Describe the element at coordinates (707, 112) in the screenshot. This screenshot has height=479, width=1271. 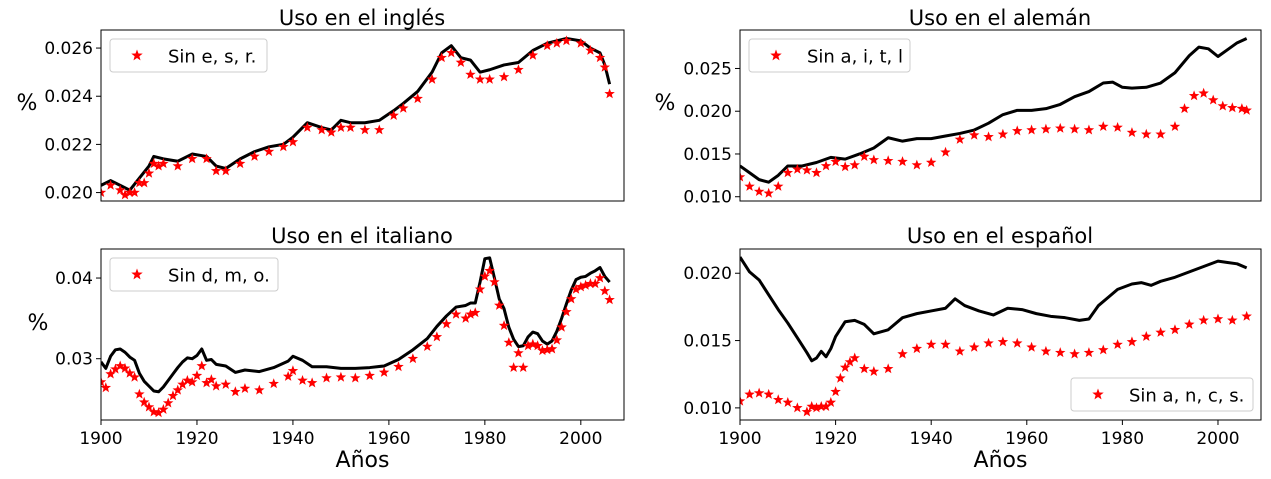
I see `y-tick-label: 0.020` at that location.